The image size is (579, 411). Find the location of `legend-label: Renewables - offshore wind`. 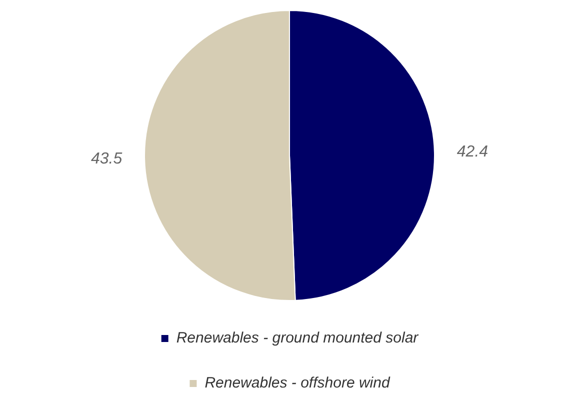

legend-label: Renewables - offshore wind is located at coordinates (297, 383).